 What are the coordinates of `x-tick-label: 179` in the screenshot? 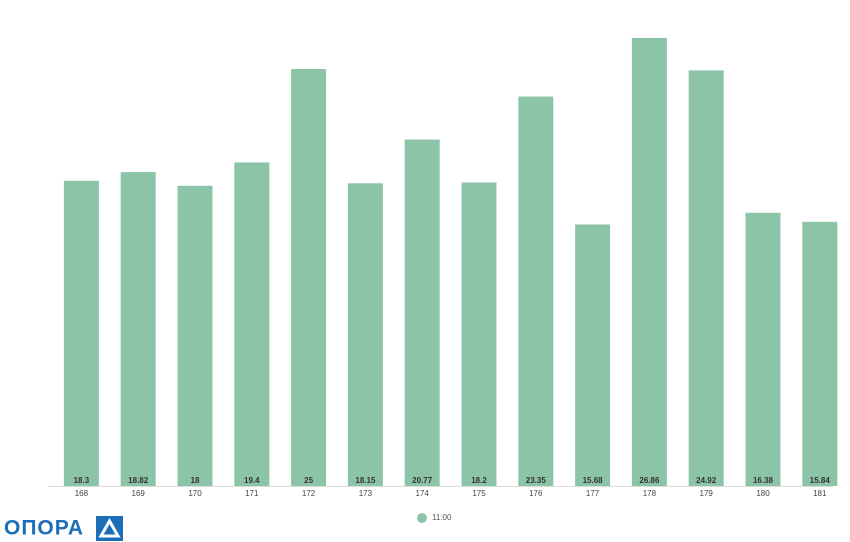 It's located at (707, 493).